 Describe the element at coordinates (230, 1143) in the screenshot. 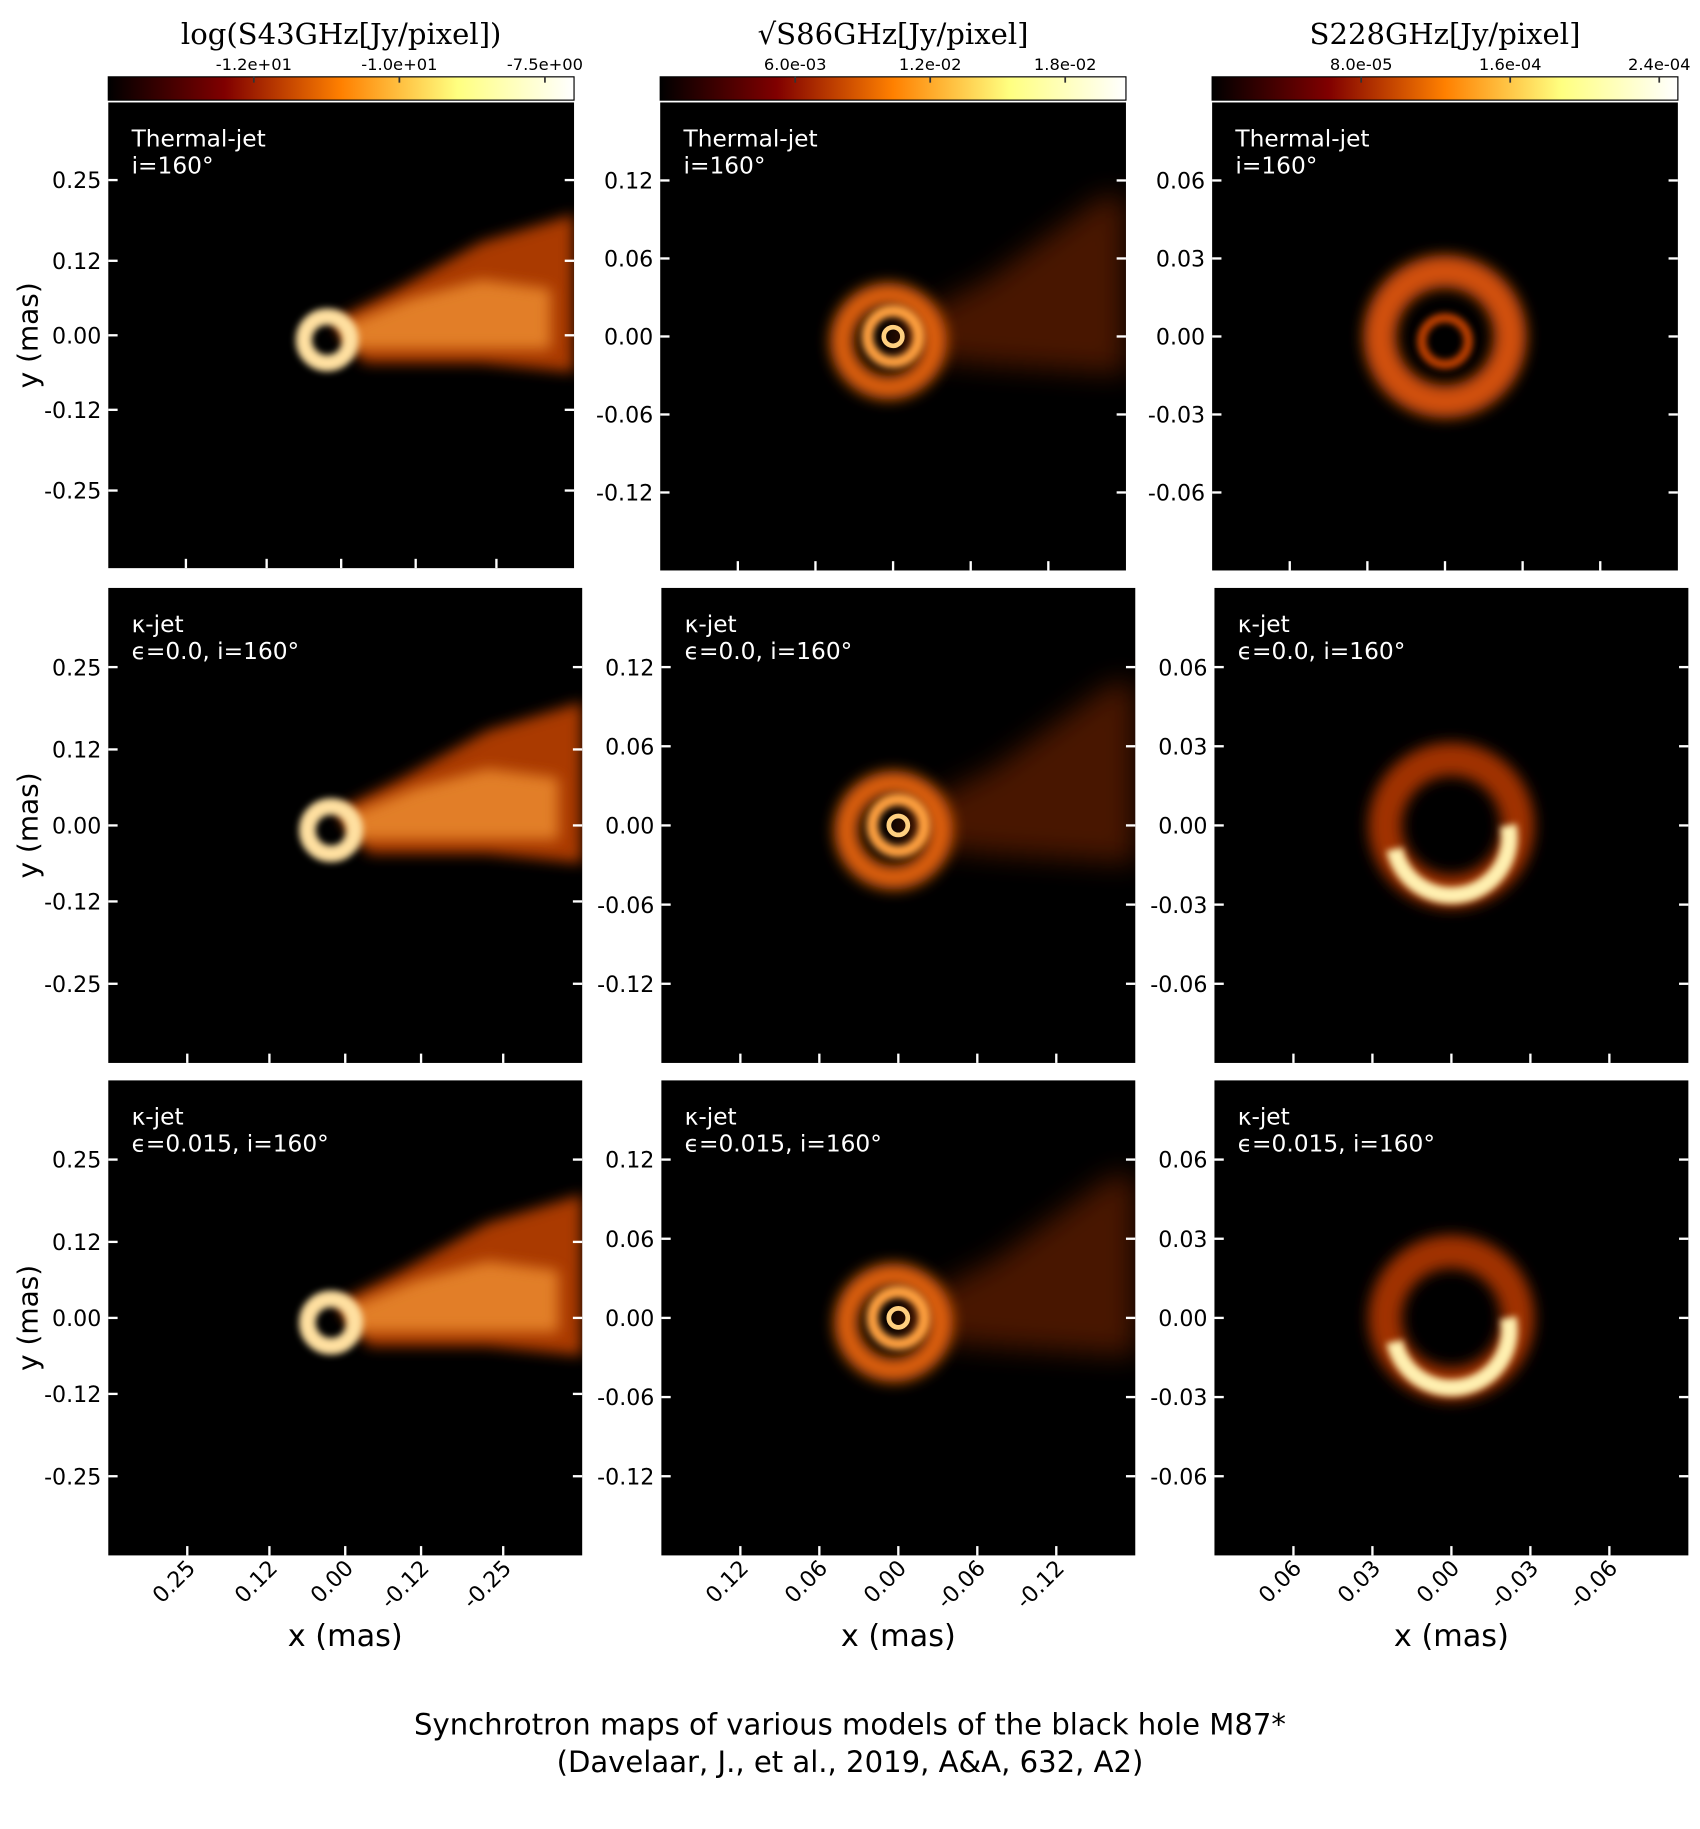

I see `panel-label: ϵ=0.015, i=160°` at that location.